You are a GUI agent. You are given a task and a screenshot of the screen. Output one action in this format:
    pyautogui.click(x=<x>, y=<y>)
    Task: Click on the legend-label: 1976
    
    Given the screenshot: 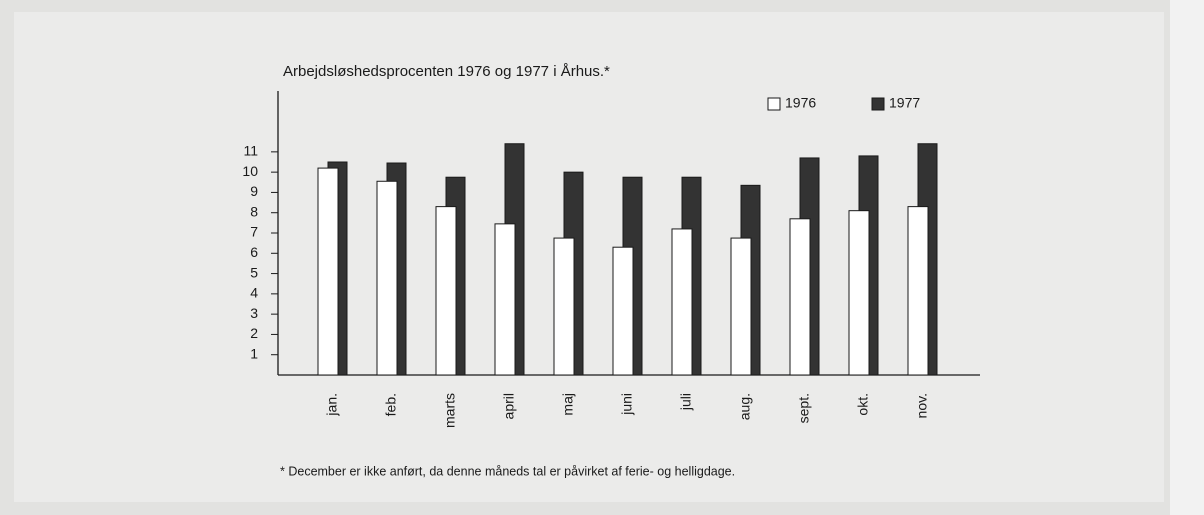 What is the action you would take?
    pyautogui.click(x=800, y=103)
    